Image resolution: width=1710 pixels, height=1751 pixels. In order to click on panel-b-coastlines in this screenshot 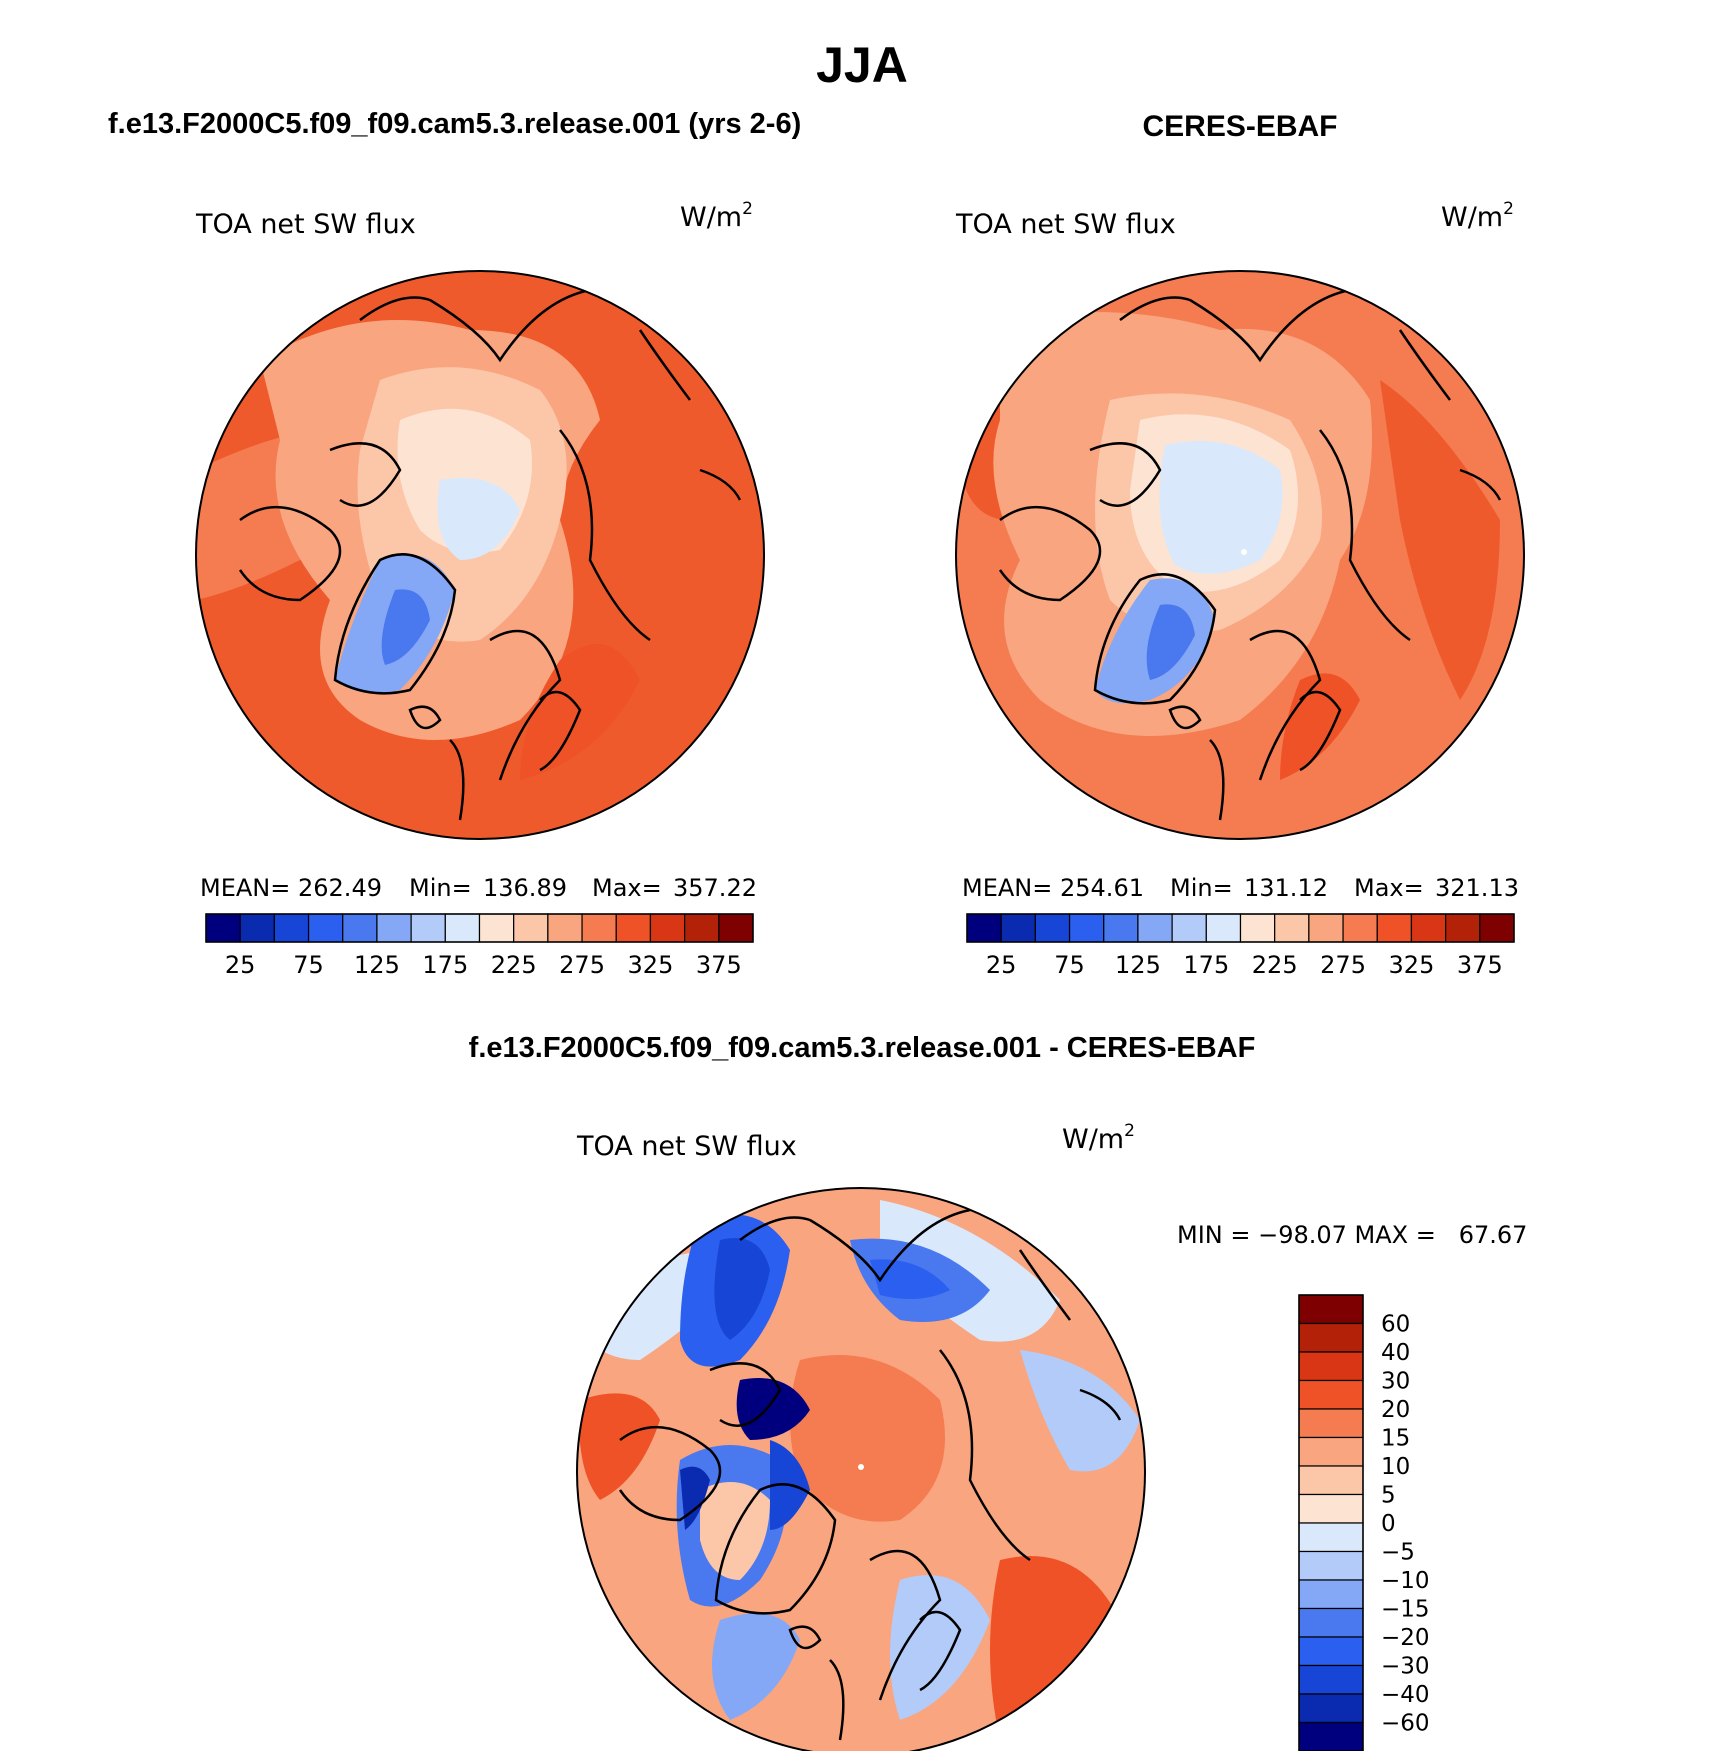, I will do `click(1250, 554)`.